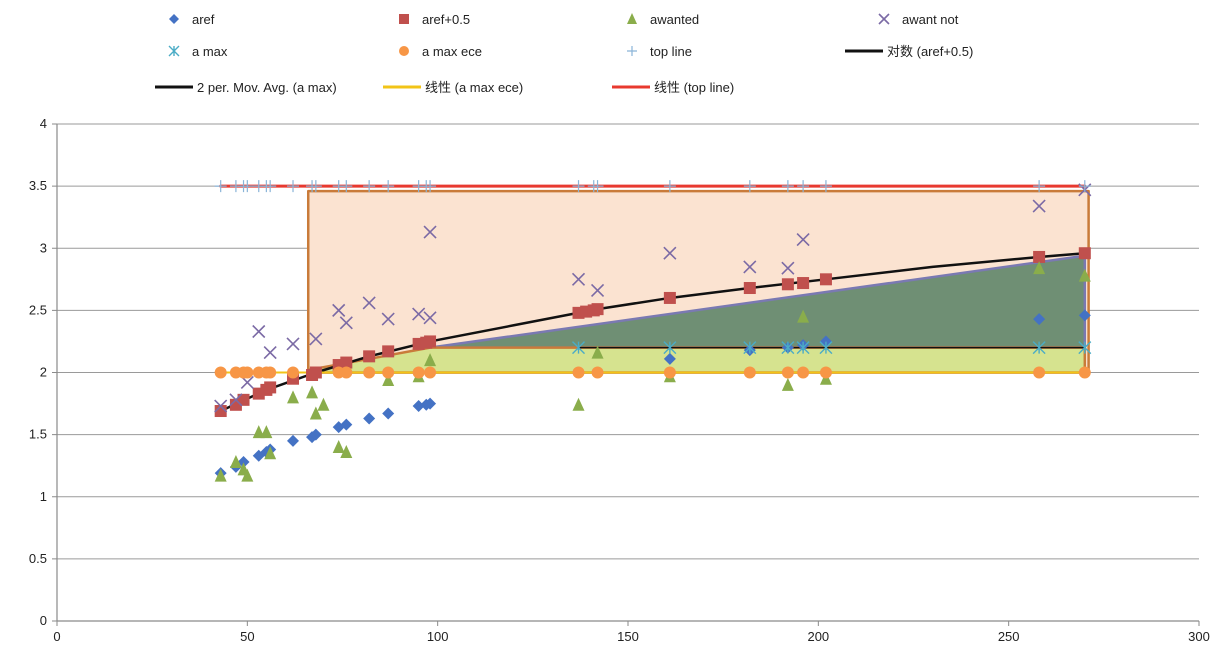 This screenshot has width=1215, height=657. Describe the element at coordinates (452, 51) in the screenshot. I see `legend-label: a max ece` at that location.